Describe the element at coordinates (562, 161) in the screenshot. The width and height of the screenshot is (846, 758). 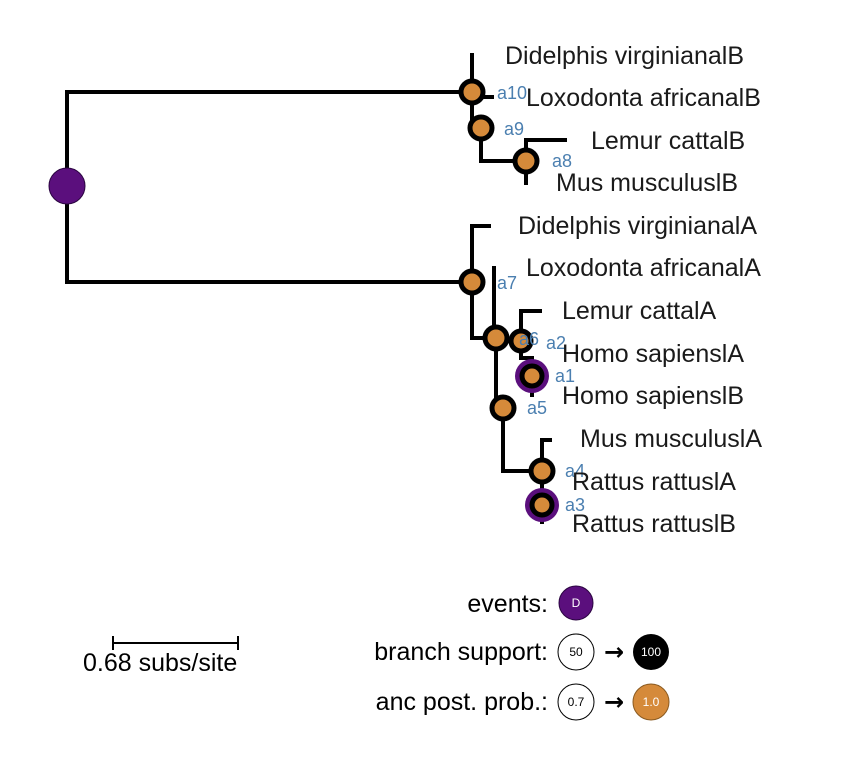
I see `node-label-a8: a8` at that location.